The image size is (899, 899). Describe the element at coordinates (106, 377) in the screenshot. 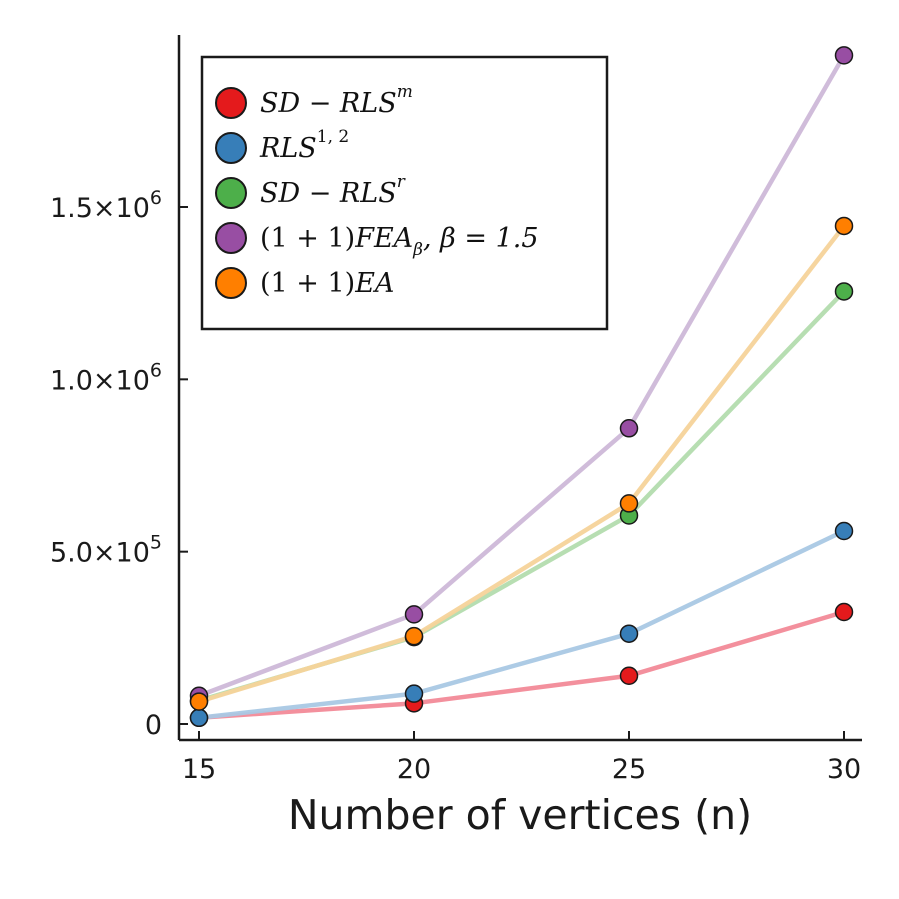

I see `y-tick-label: 1.0×10⁶` at that location.